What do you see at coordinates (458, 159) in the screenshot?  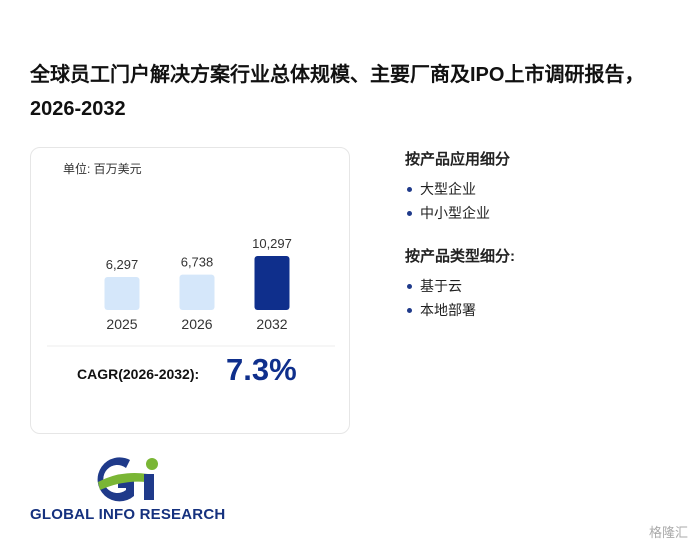 I see `segment-heading: 按产品应用细分` at bounding box center [458, 159].